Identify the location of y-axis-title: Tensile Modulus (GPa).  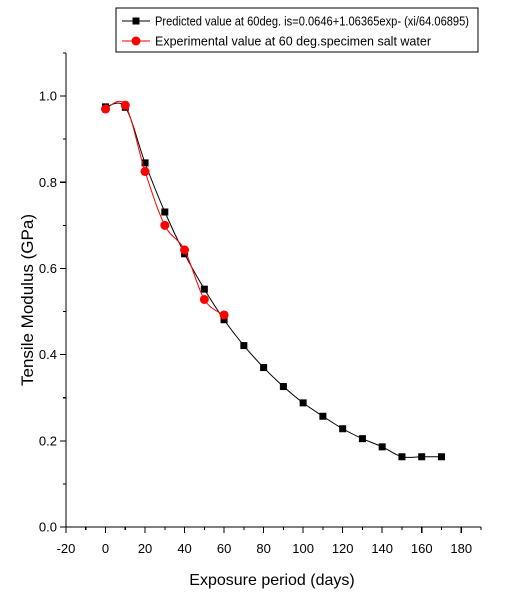
(27, 300).